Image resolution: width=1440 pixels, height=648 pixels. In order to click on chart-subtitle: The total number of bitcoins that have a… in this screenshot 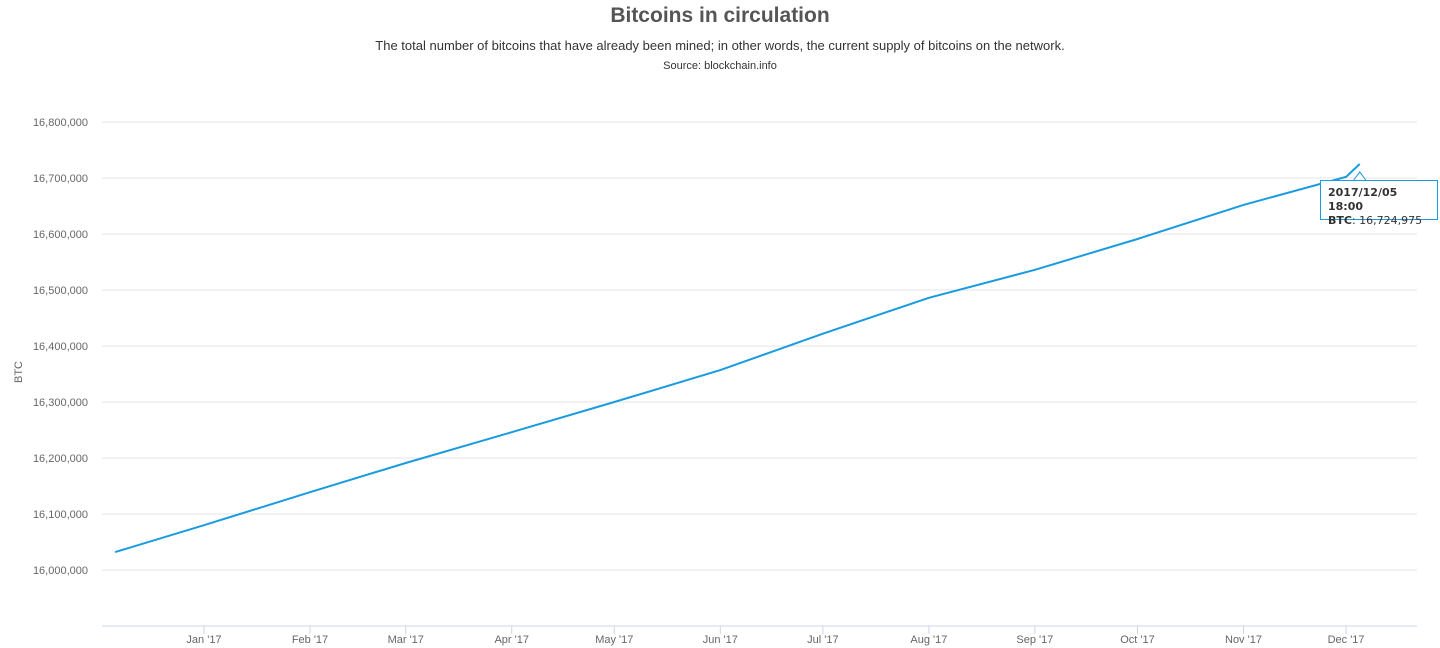, I will do `click(720, 45)`.